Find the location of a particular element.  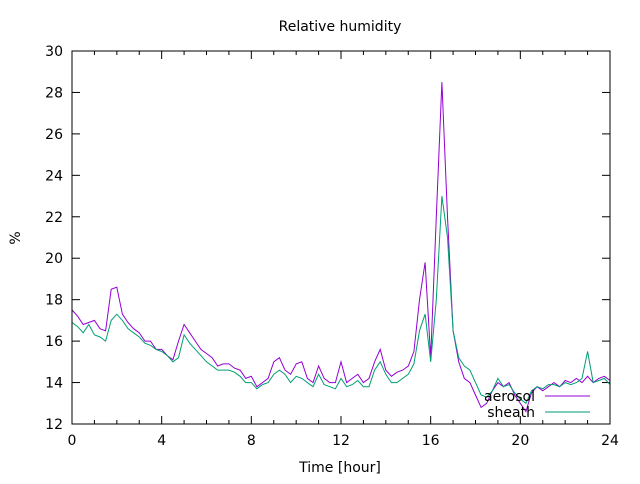

legend-label-aerosol: aerosol is located at coordinates (509, 397).